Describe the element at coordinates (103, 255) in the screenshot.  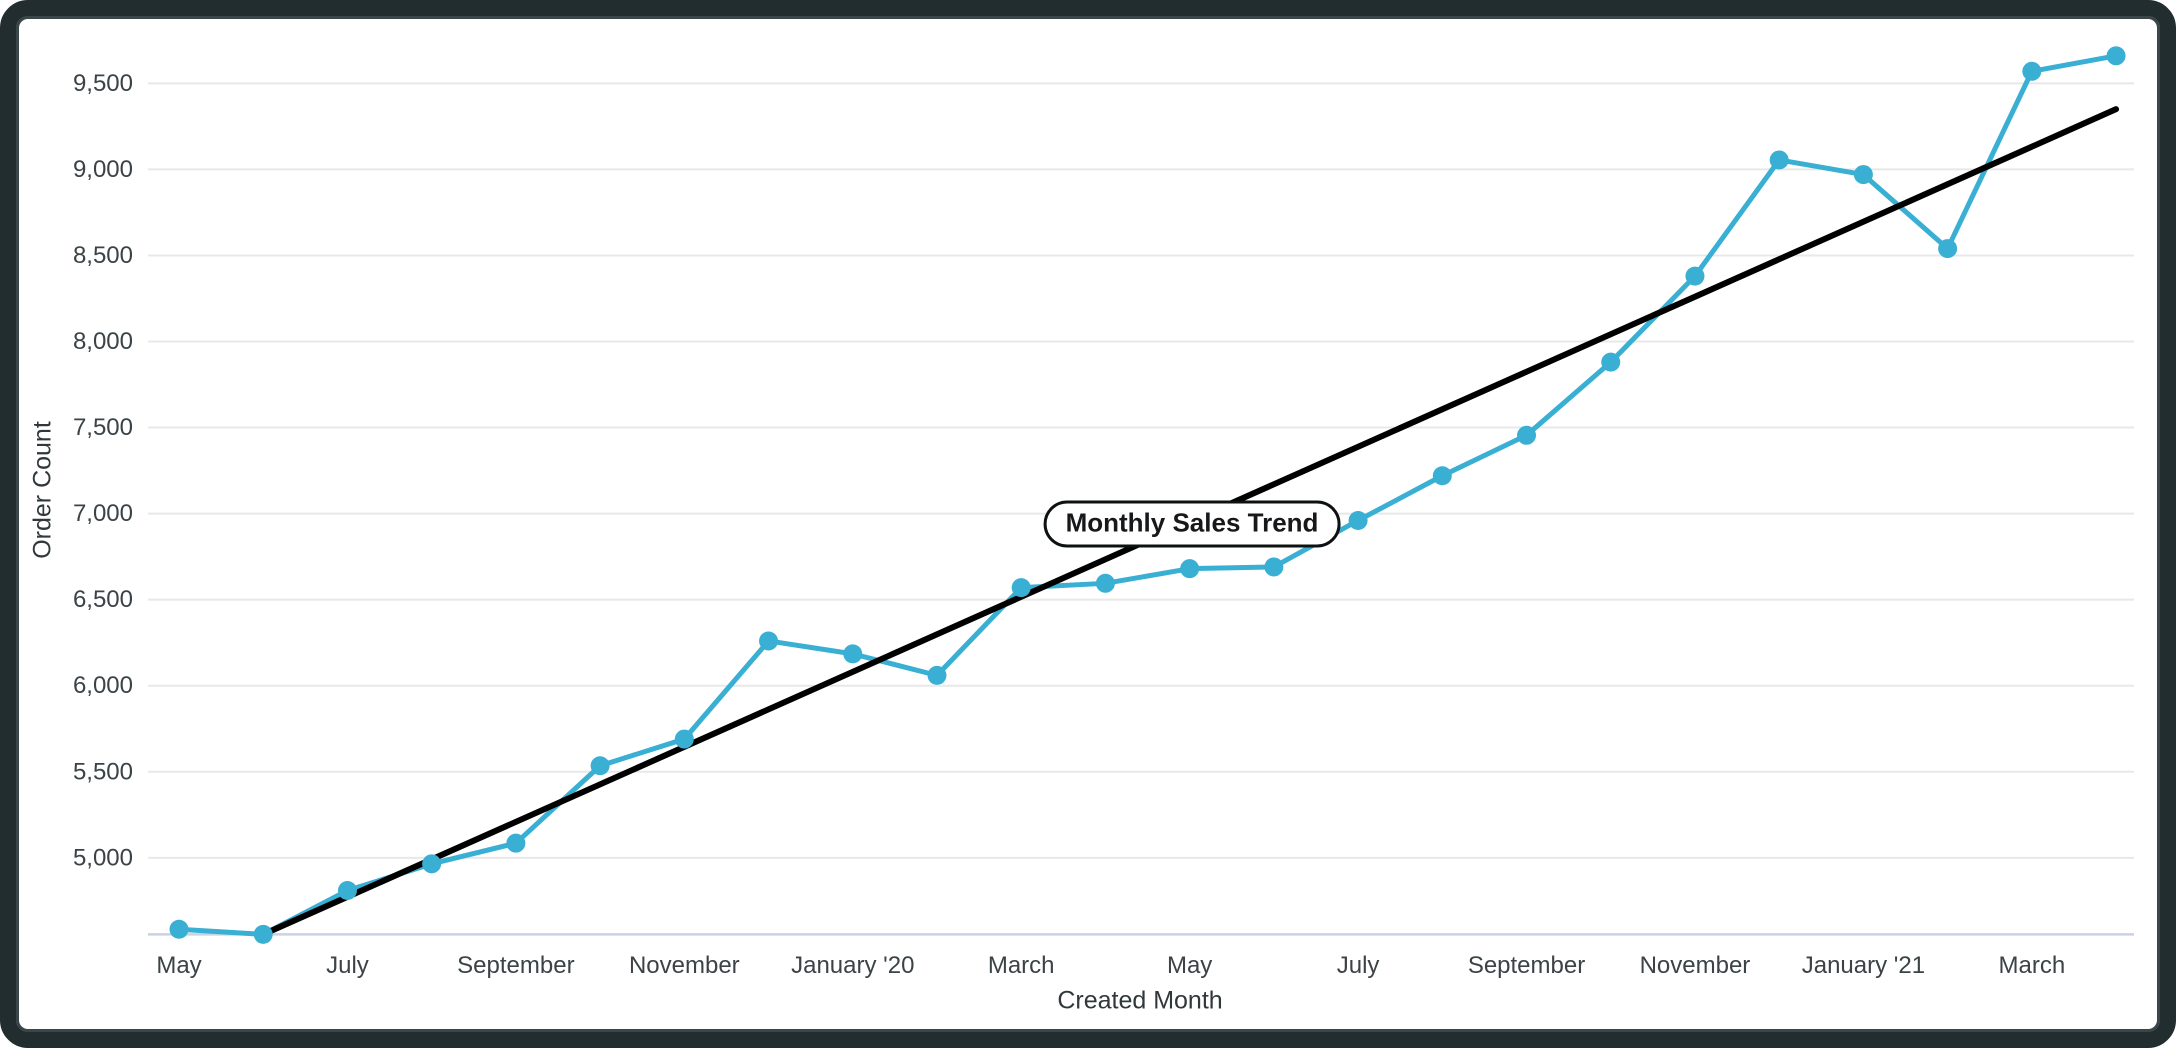
I see `y-tick-label: 8,500` at that location.